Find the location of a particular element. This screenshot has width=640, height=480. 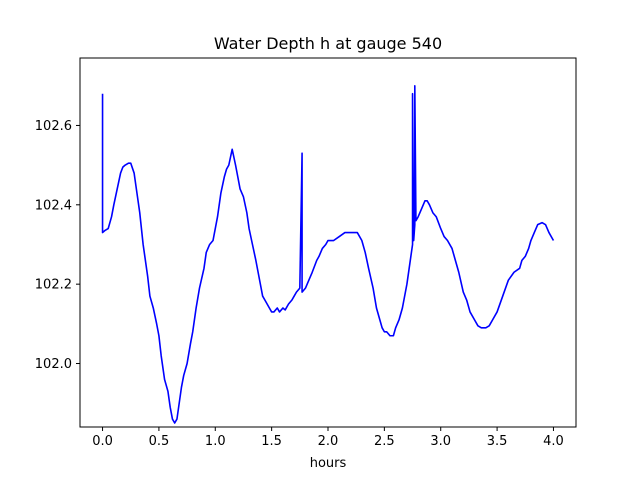

y-tick-label: 102.6 is located at coordinates (53, 126).